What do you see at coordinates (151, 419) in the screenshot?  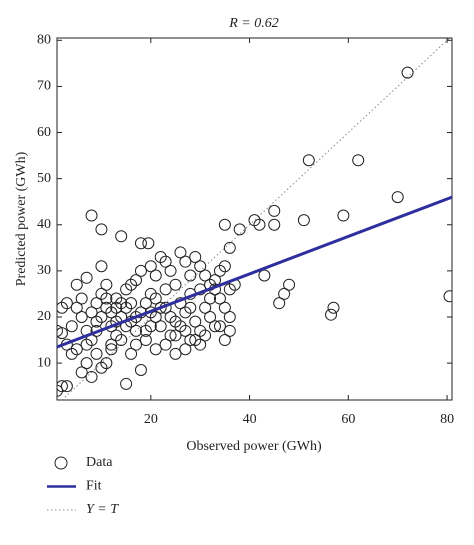 I see `x-tick-label: 20` at bounding box center [151, 419].